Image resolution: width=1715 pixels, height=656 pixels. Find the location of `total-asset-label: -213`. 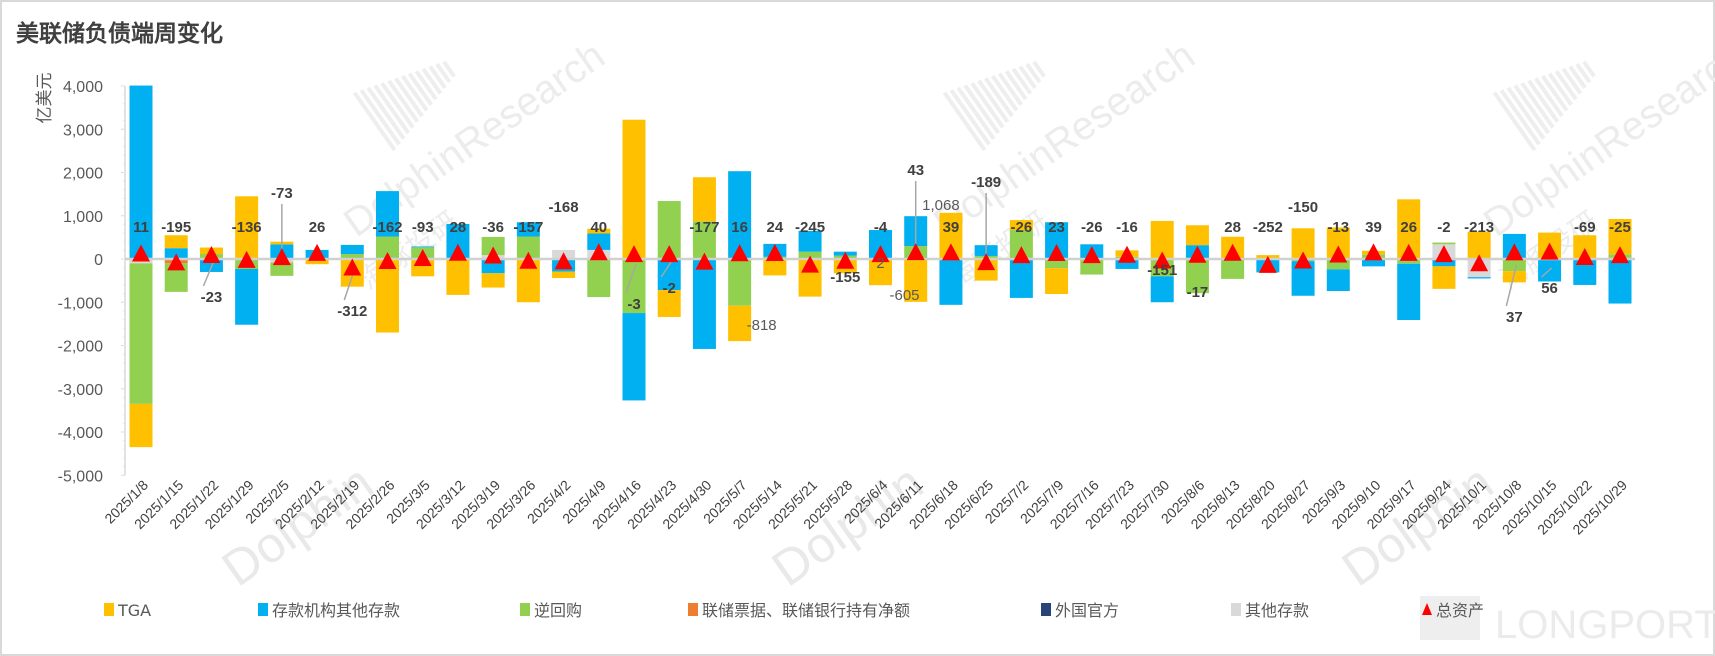

total-asset-label: -213 is located at coordinates (1479, 227).